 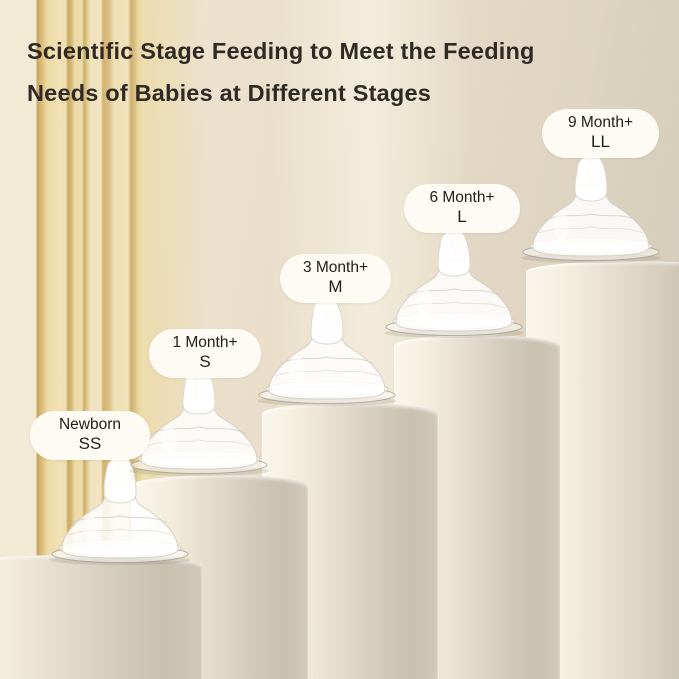 I want to click on stage-name: Newborn, so click(x=90, y=424).